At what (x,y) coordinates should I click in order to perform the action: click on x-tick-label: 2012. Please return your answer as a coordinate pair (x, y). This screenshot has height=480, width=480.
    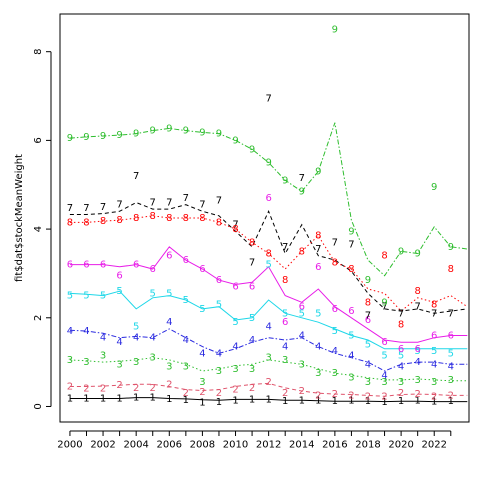
    Looking at the image, I should click on (268, 444).